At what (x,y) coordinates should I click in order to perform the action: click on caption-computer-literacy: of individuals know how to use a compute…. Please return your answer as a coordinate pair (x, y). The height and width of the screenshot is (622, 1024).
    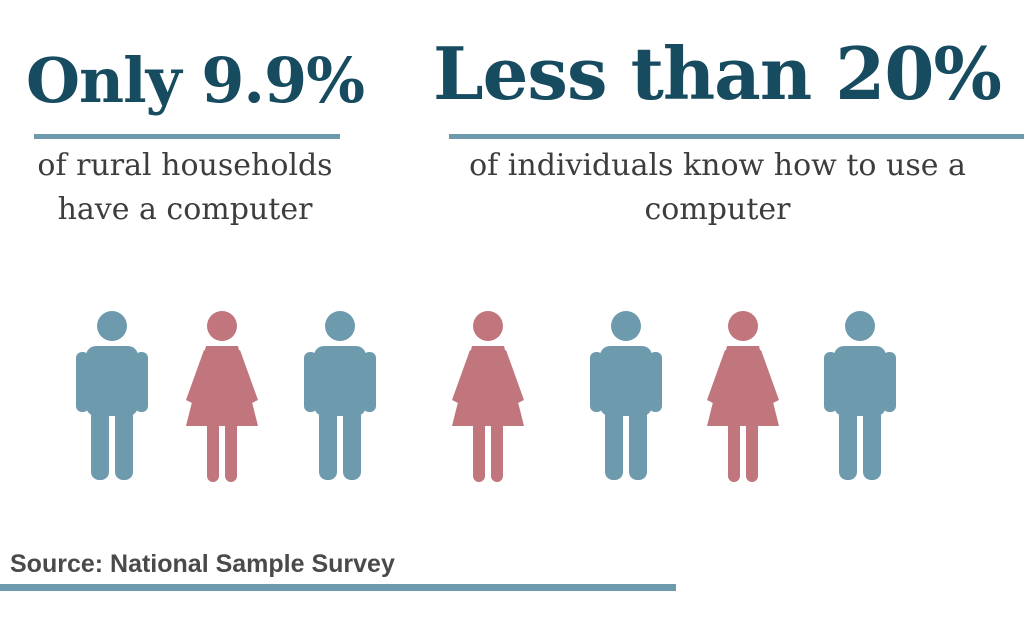
    Looking at the image, I should click on (717, 188).